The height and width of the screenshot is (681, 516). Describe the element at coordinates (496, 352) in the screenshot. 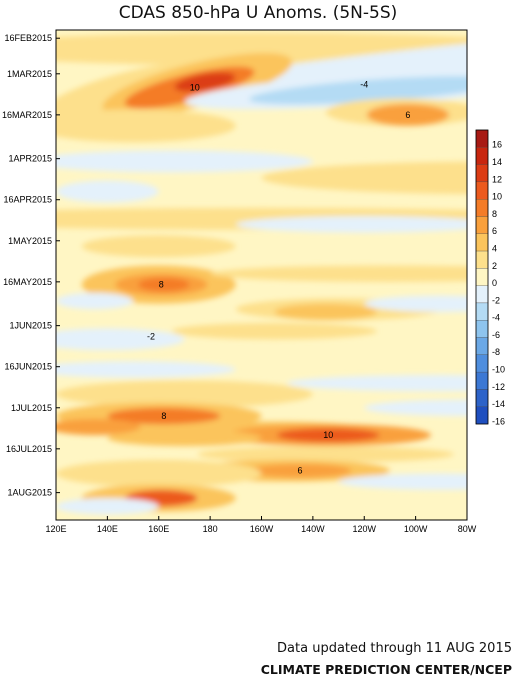

I see `colorbar-label: -8` at that location.